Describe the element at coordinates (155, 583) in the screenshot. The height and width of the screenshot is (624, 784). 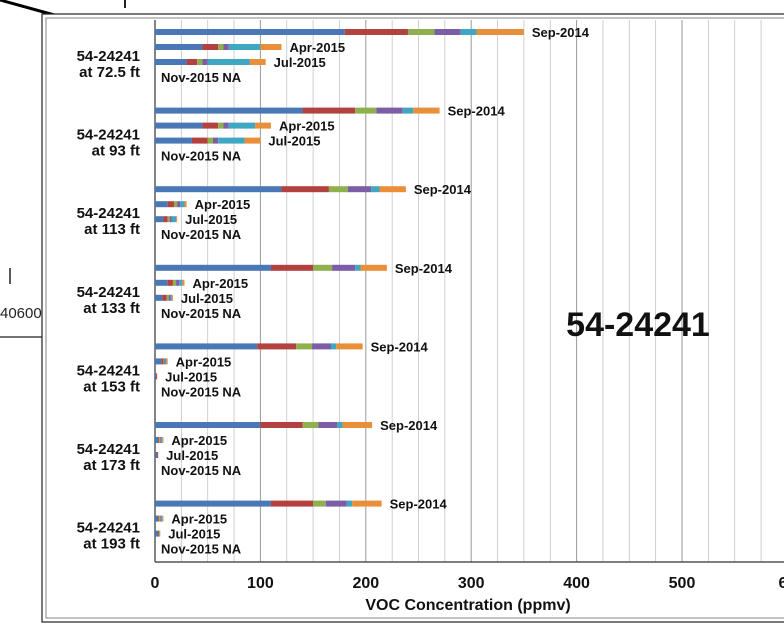
I see `x-tick-label: 0` at that location.